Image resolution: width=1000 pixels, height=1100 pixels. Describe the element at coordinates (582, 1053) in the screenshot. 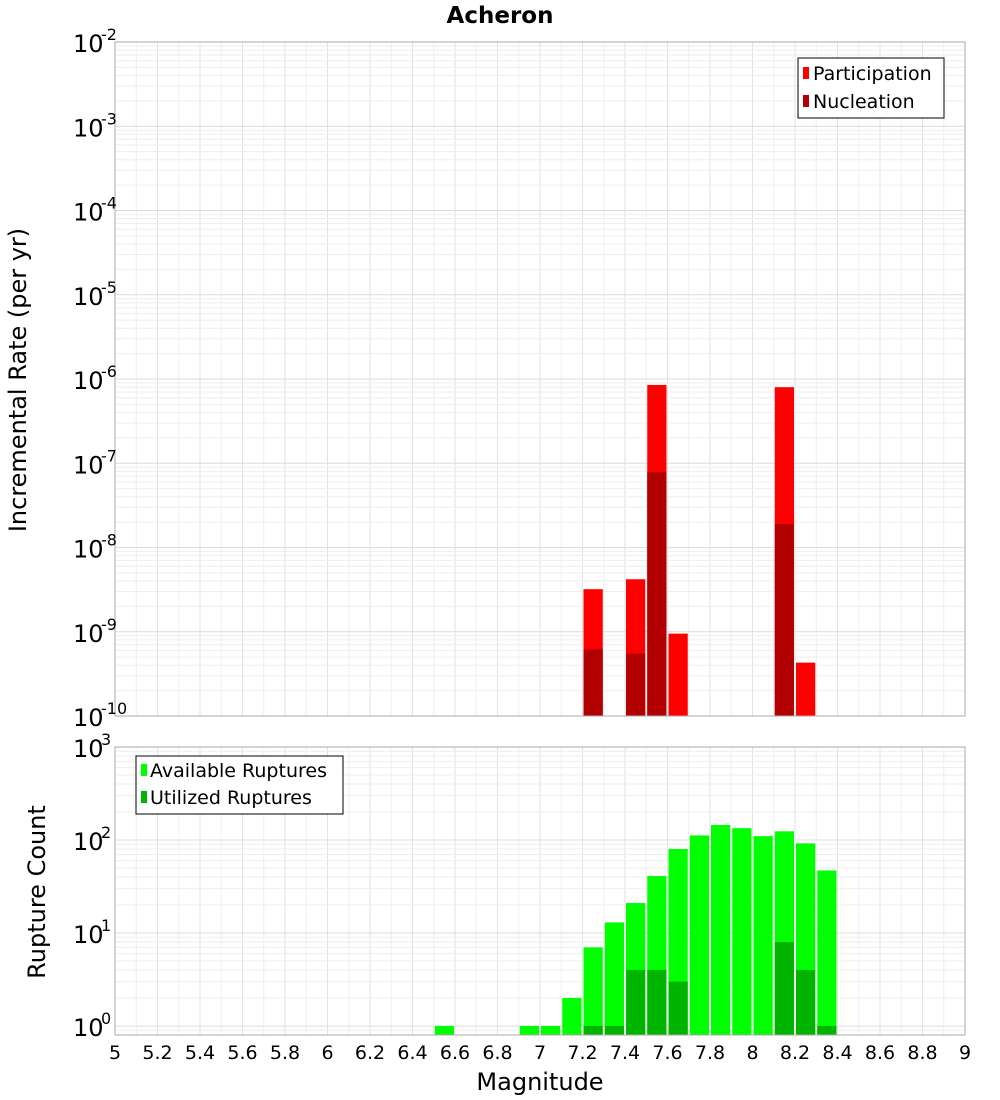

I see `x-tick-label: 7.2` at that location.